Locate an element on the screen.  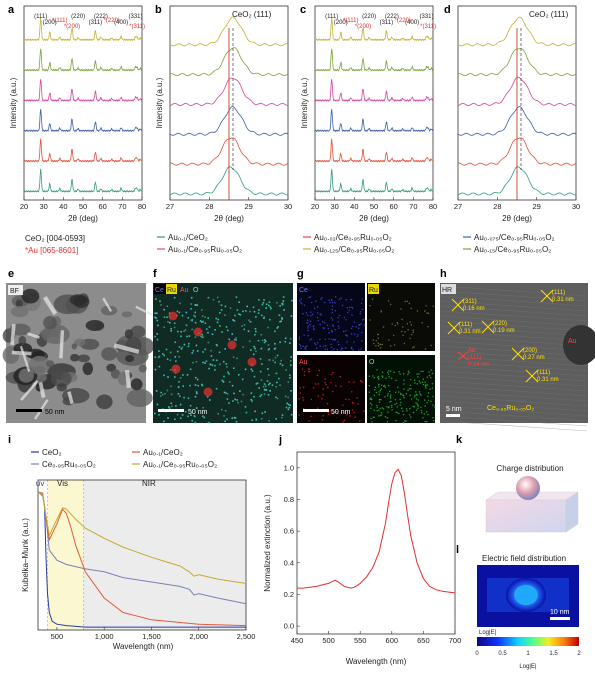
panel-i-uv-label: UV is located at coordinates (40, 485).